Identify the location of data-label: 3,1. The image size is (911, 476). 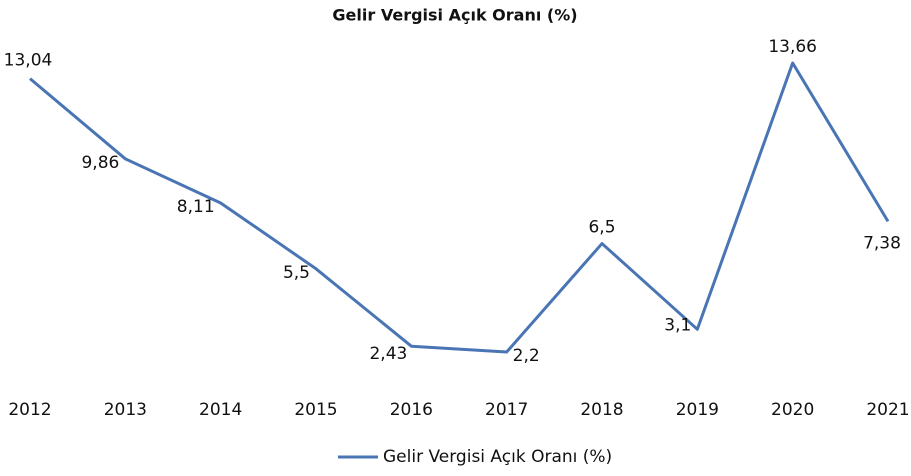
(677, 325).